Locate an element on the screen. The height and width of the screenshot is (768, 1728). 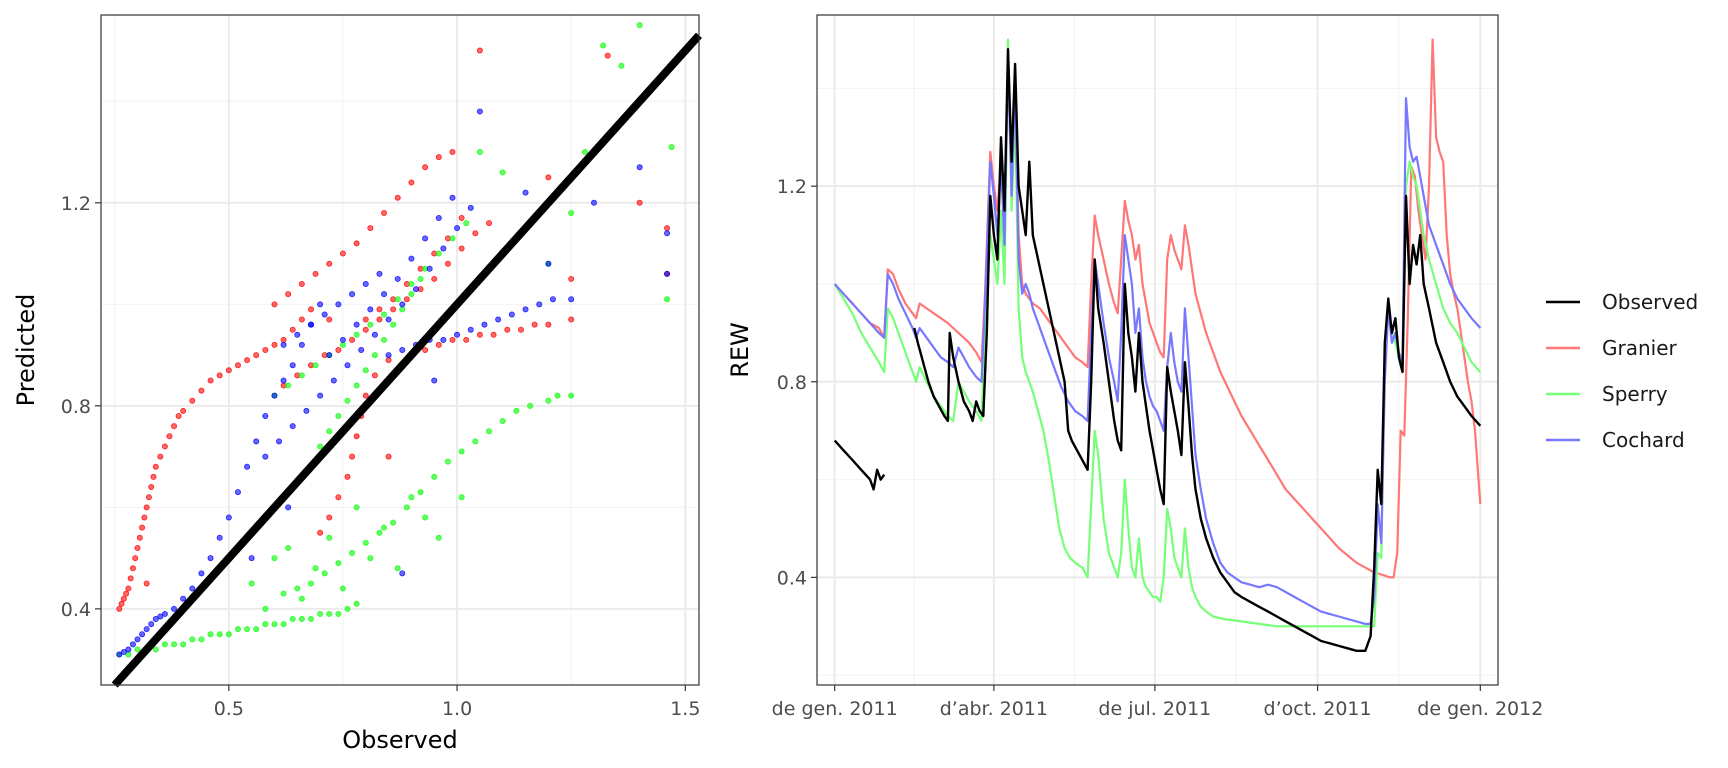
scatter-x-axis-title: Observed is located at coordinates (399, 740).